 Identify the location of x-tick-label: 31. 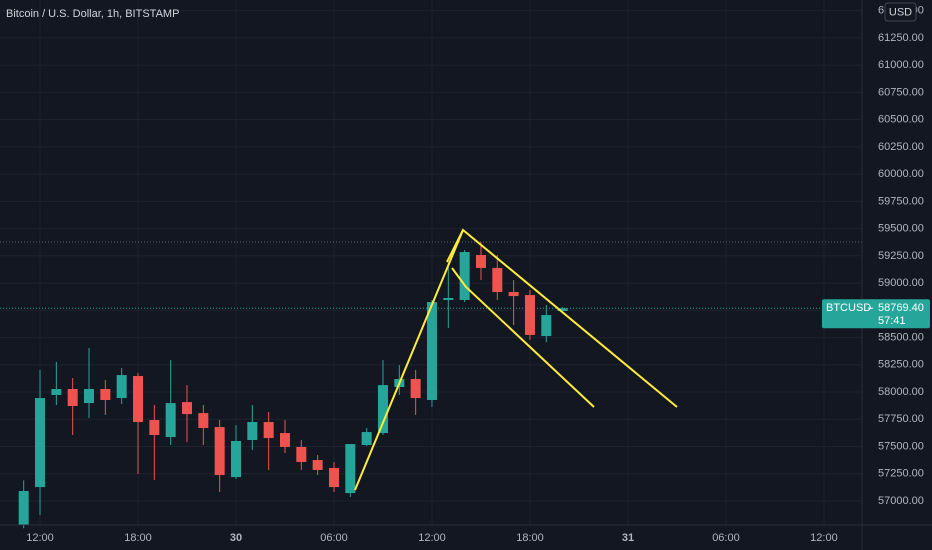
(628, 538).